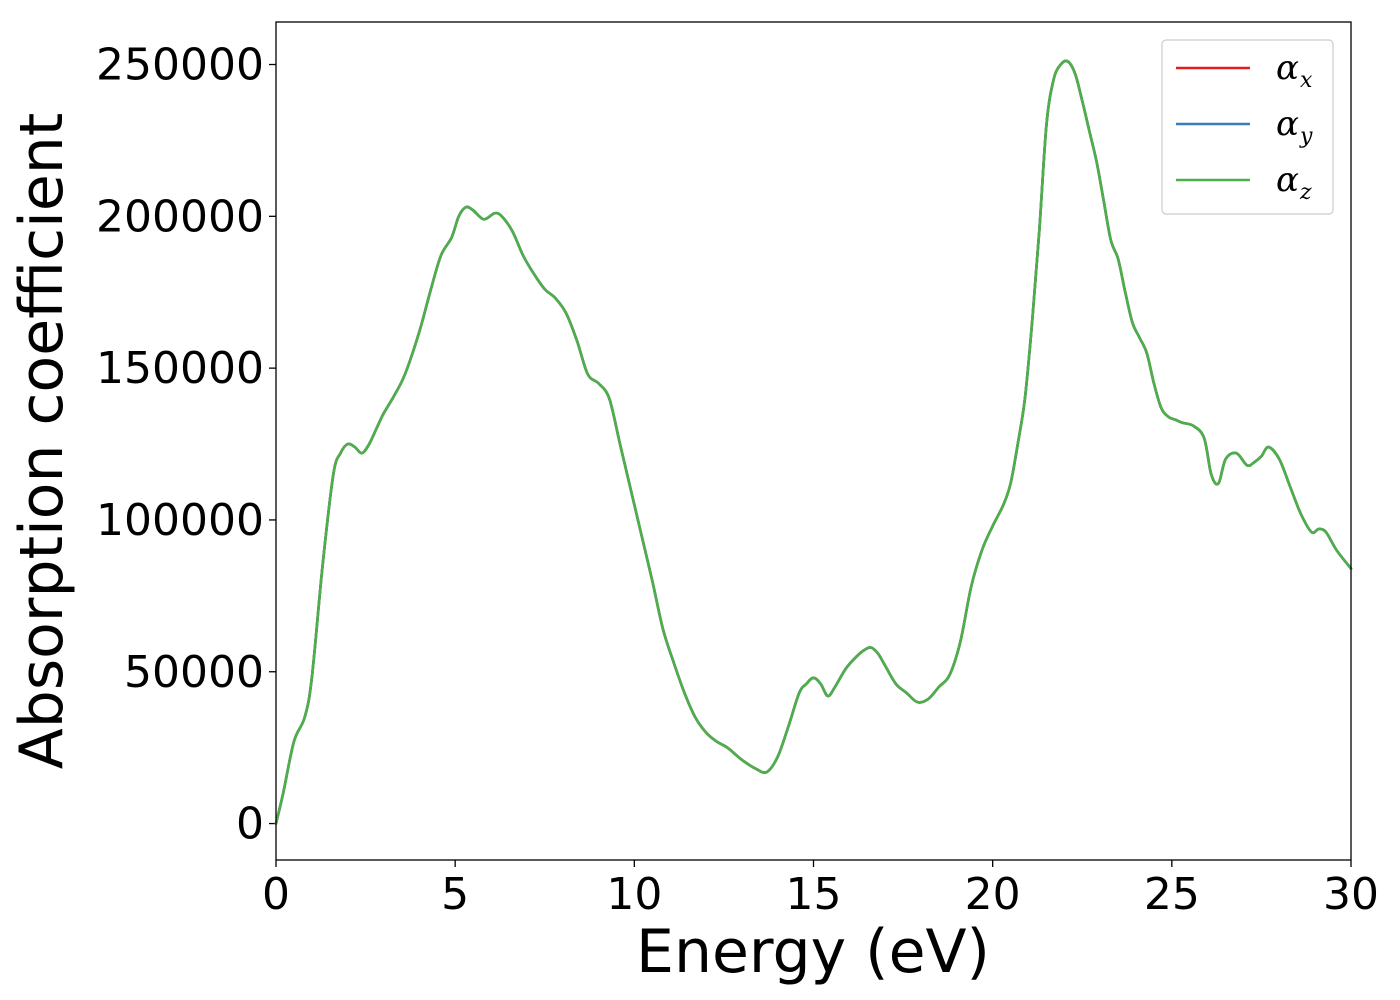  Describe the element at coordinates (814, 894) in the screenshot. I see `x-tick-label: 15` at that location.